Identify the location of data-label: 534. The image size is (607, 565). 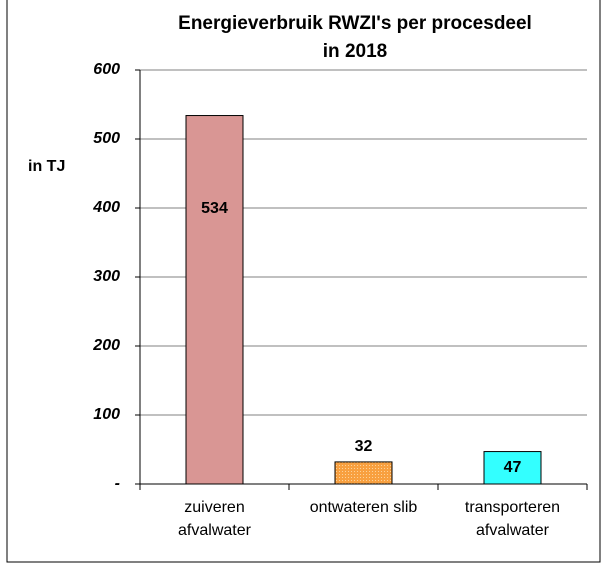
(214, 208).